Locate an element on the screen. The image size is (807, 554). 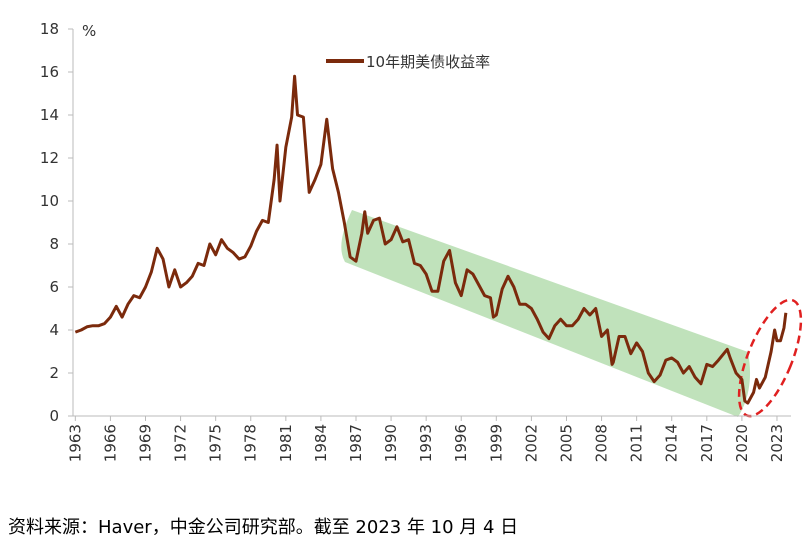
y-tick-label: 8 is located at coordinates (54, 244).